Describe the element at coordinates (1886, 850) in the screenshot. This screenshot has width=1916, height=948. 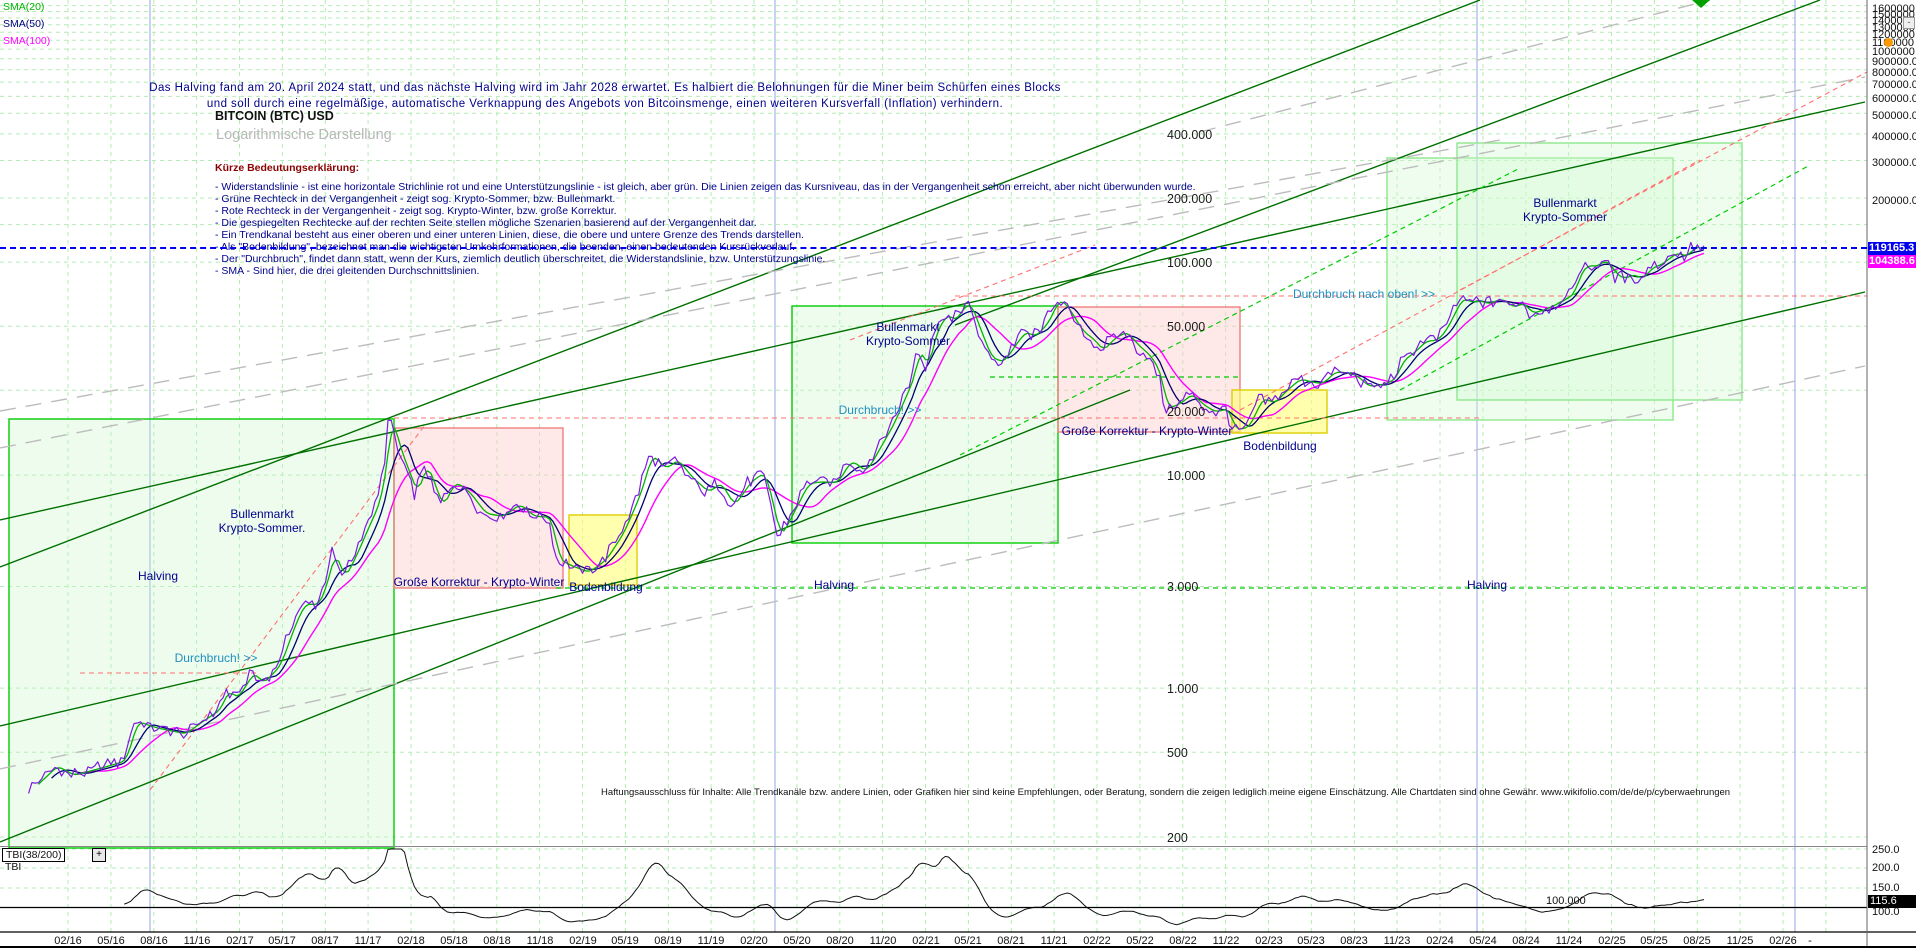
I see `tbi-axis-label: 250.0` at that location.